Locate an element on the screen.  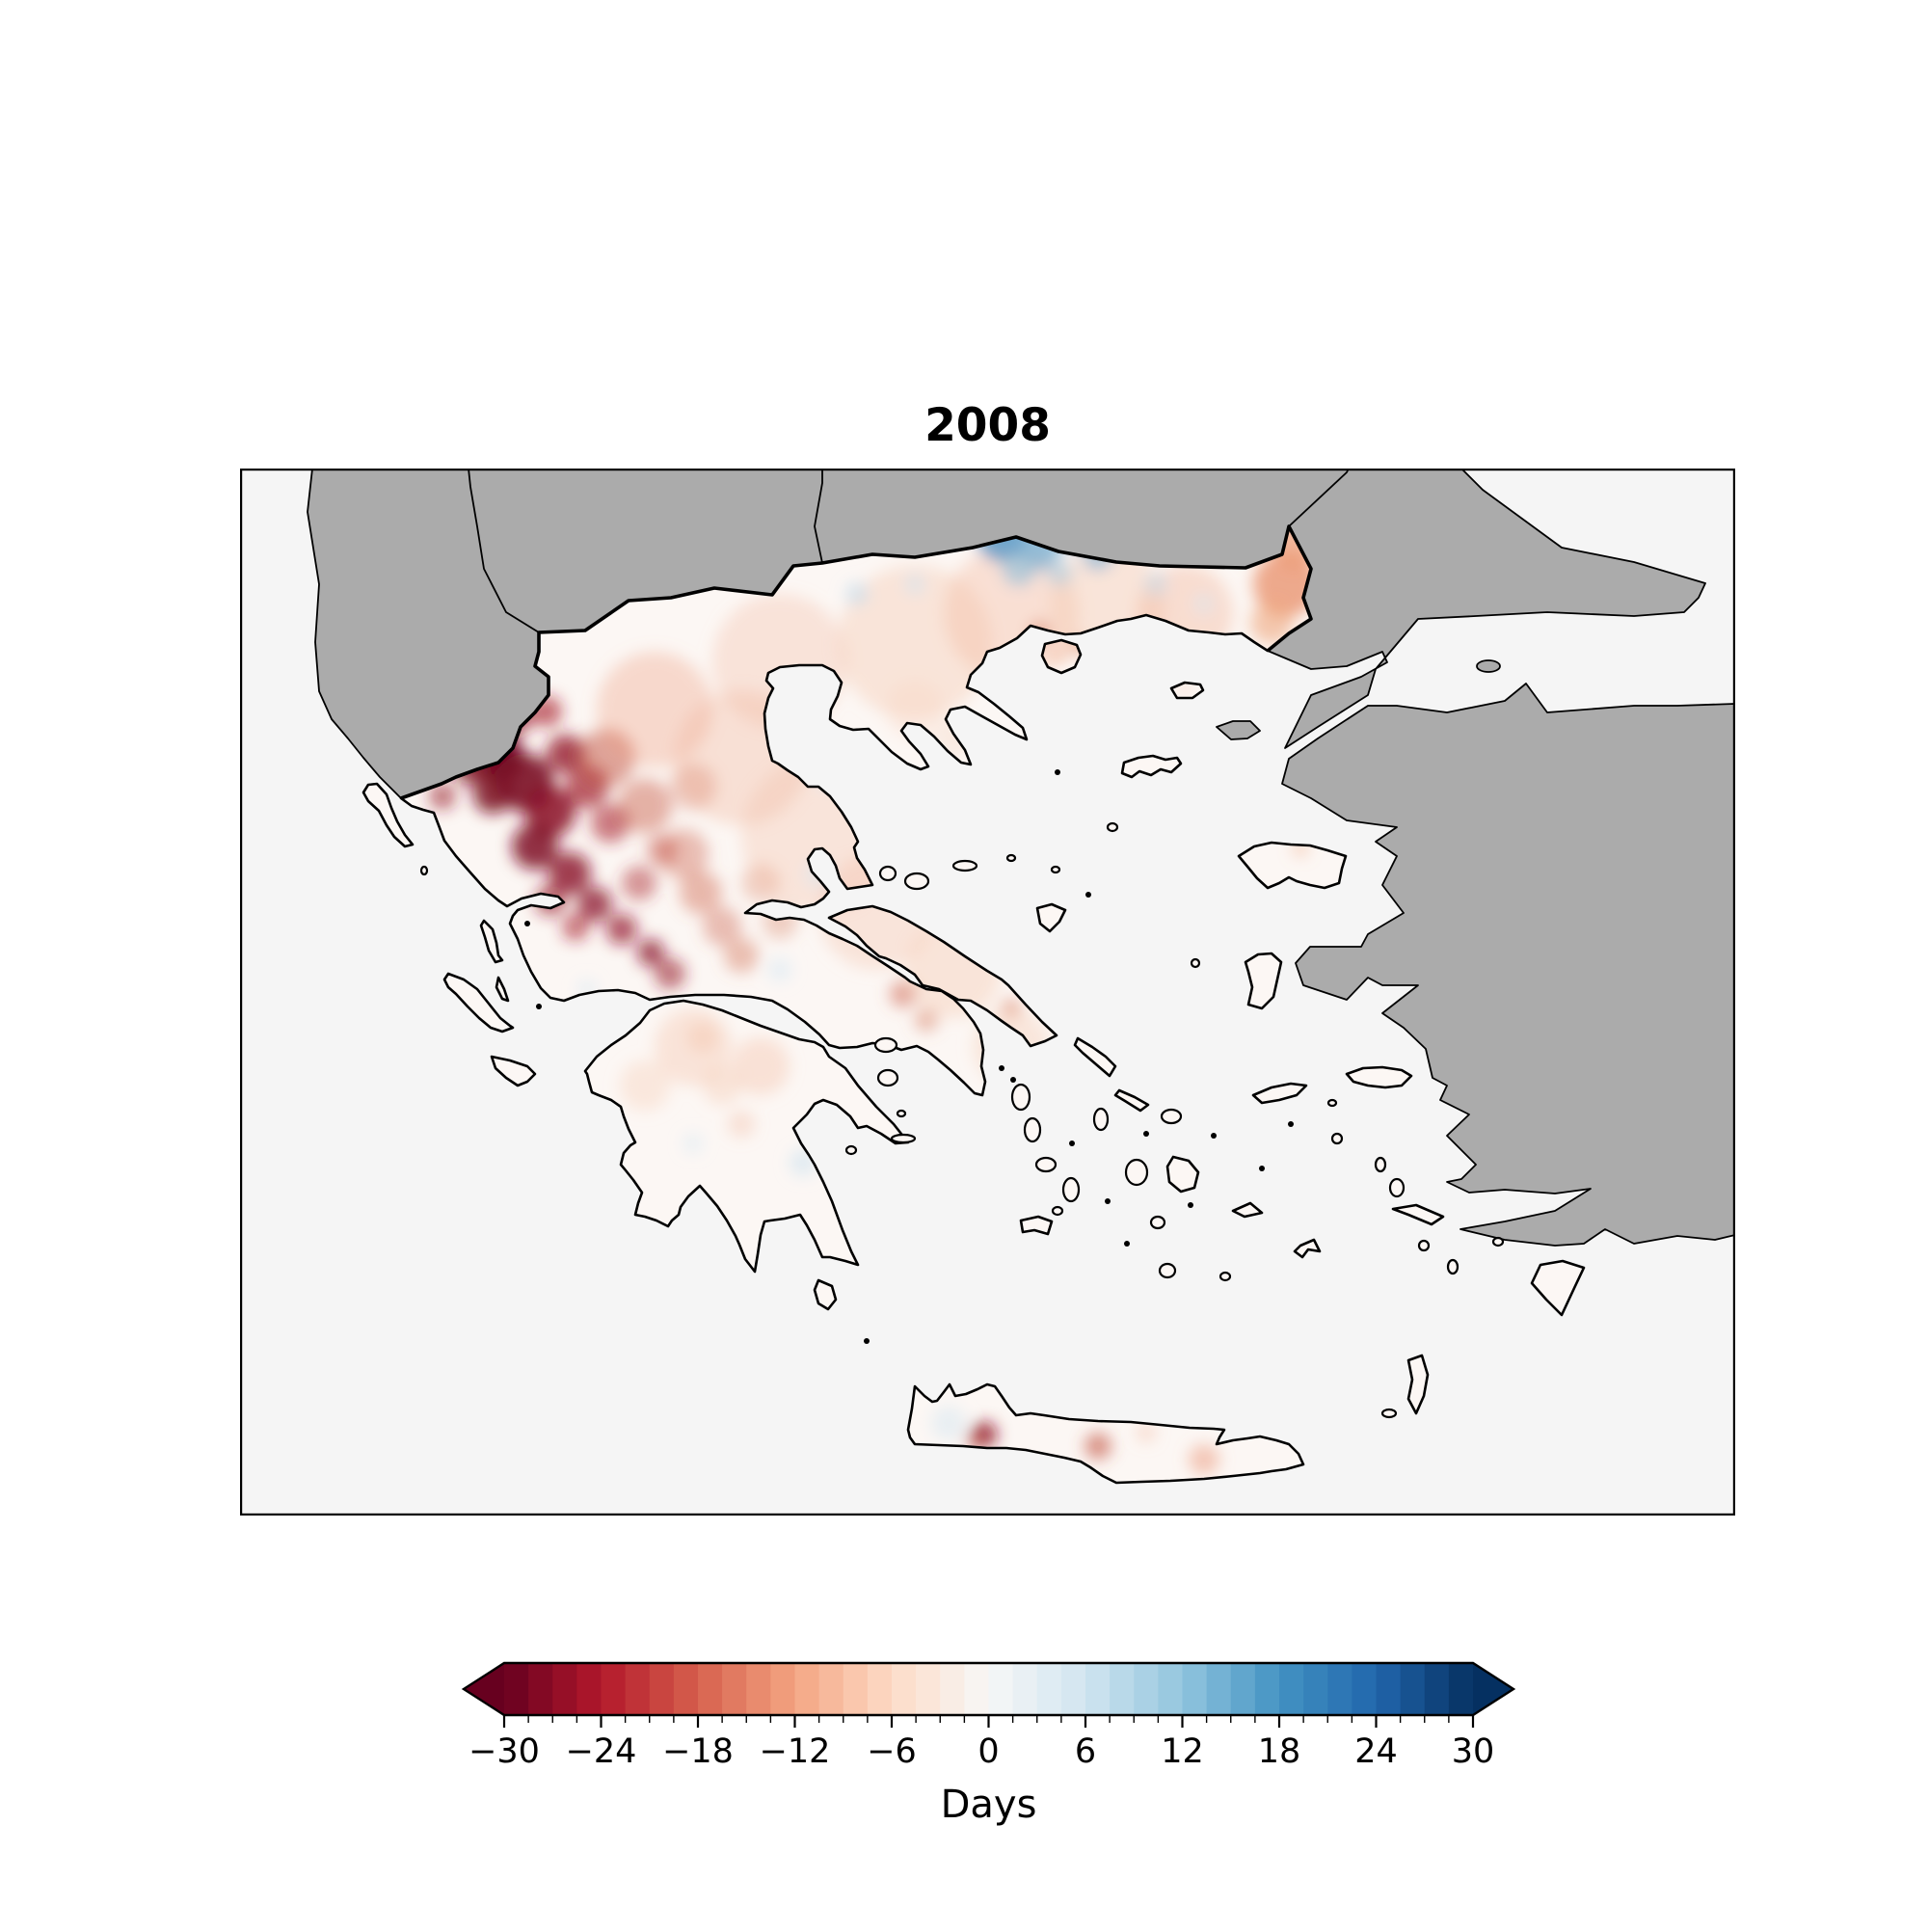
islet-dots is located at coordinates (909, 1056).